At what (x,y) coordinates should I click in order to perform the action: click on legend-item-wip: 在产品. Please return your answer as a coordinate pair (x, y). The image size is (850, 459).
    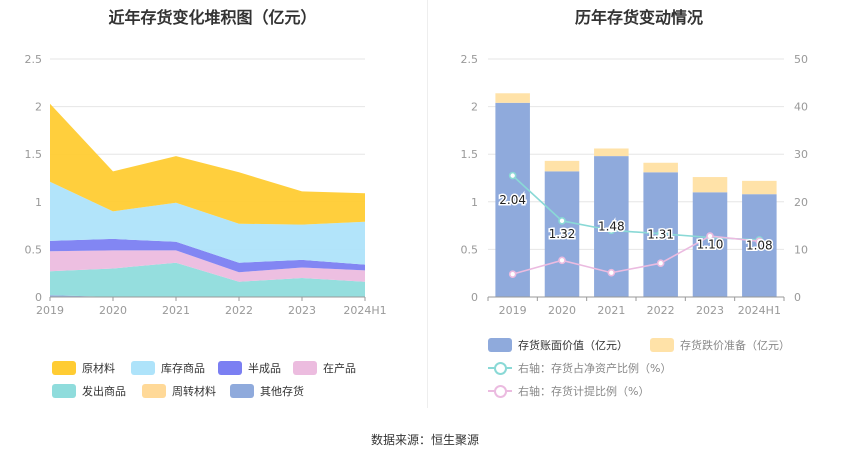
    Looking at the image, I should click on (324, 368).